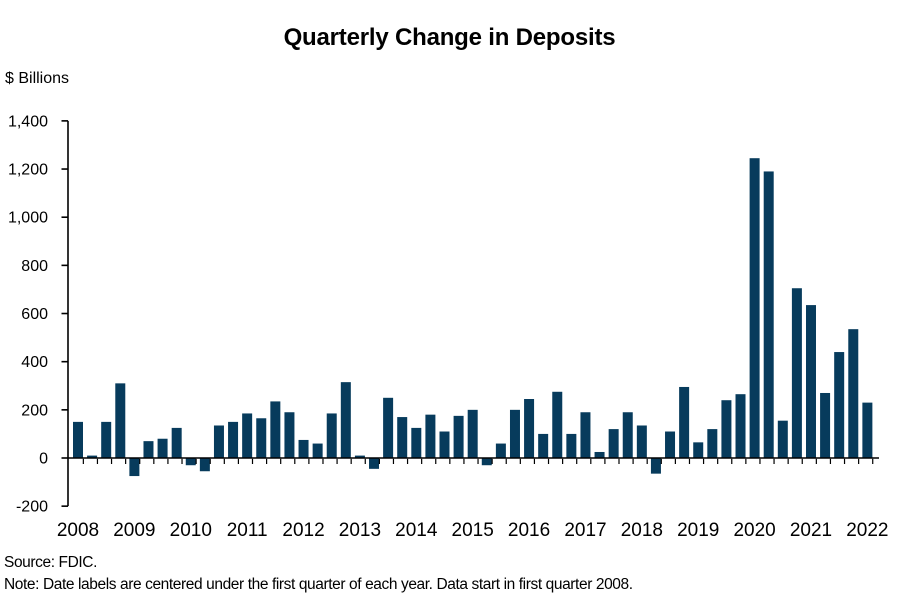 The height and width of the screenshot is (611, 899). What do you see at coordinates (37, 78) in the screenshot?
I see `y-axis-units-label: $ Billions` at bounding box center [37, 78].